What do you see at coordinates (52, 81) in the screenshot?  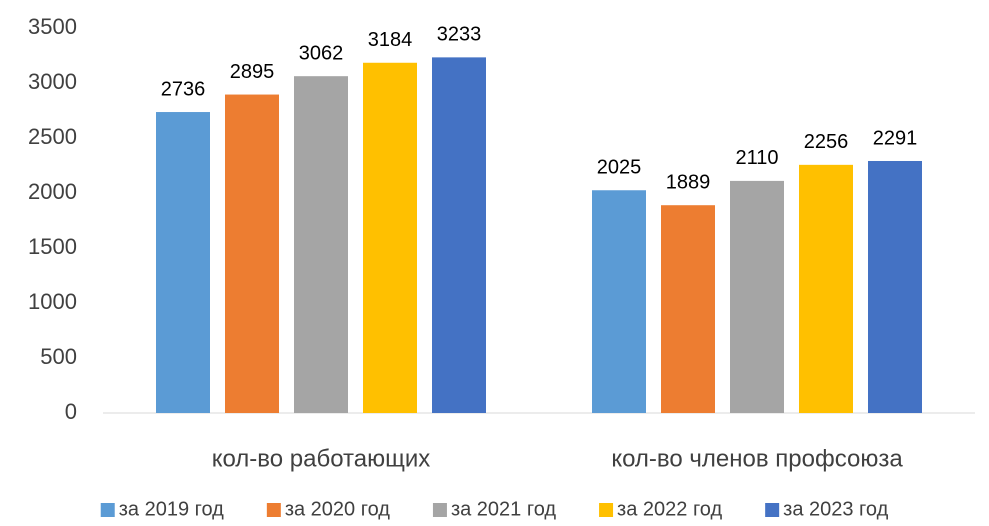 I see `y-tick-label: 3000` at bounding box center [52, 81].